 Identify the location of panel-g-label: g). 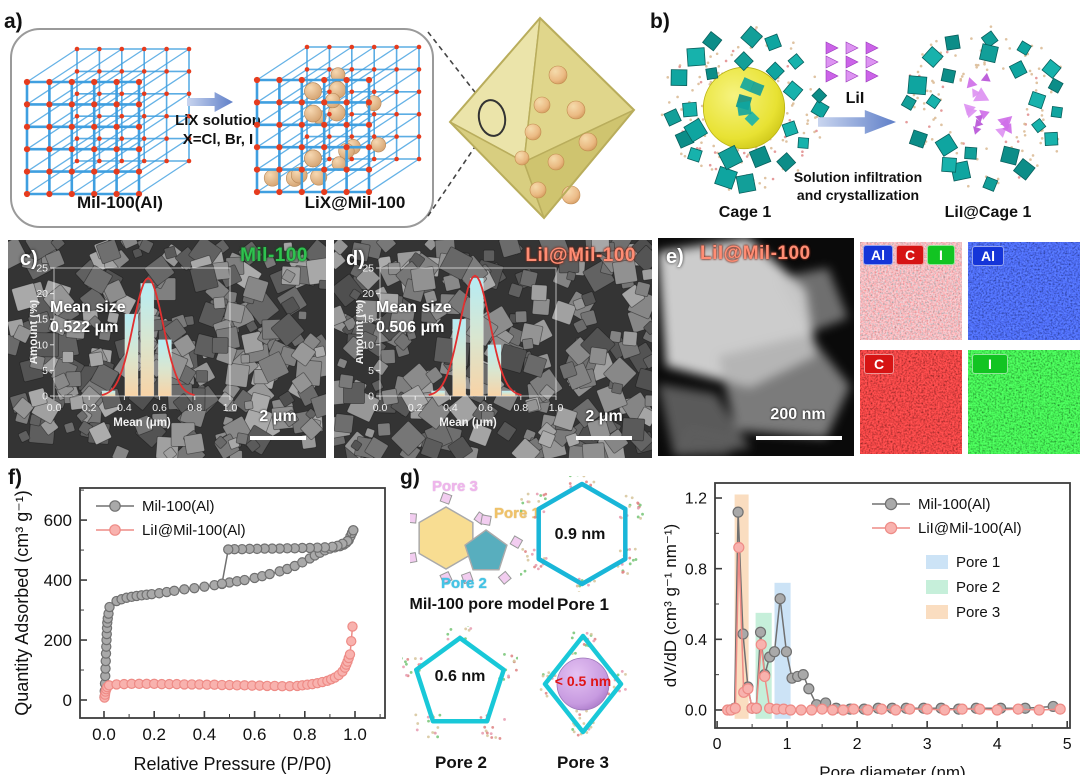
(410, 477).